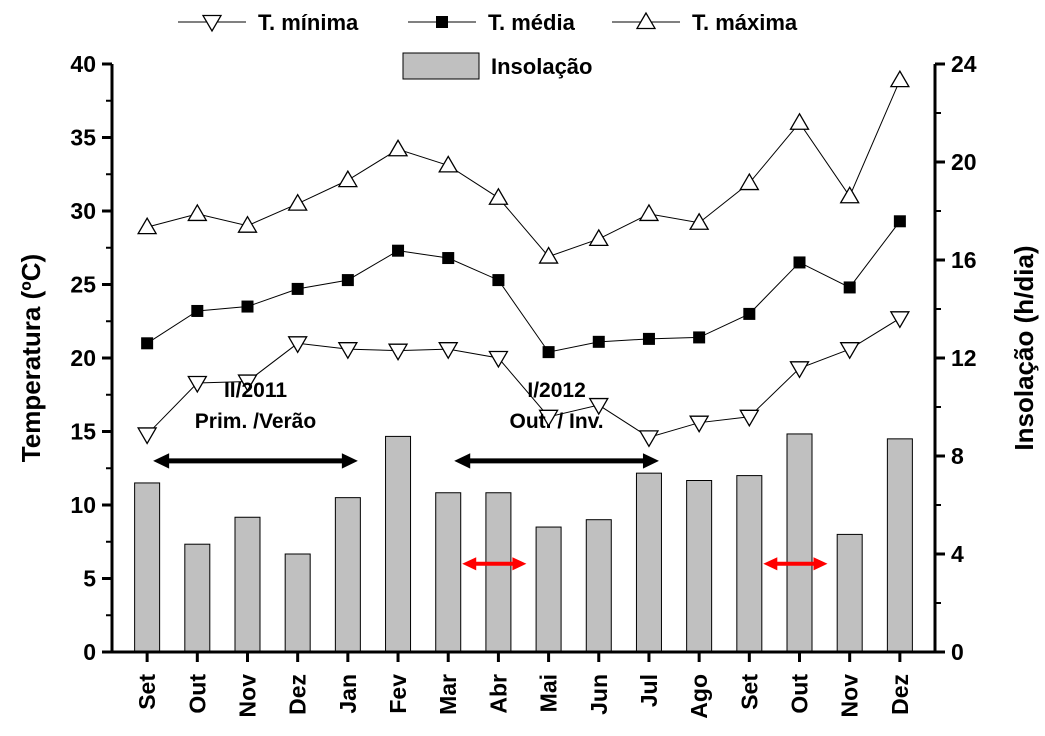 The image size is (1045, 736). I want to click on period-arrow, so click(255, 461).